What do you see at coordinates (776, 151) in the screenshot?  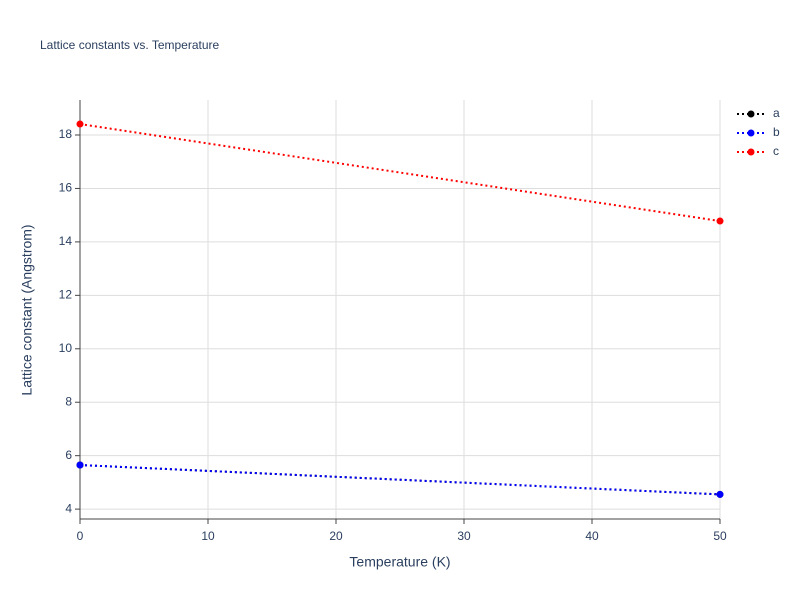 I see `legend-label: c` at bounding box center [776, 151].